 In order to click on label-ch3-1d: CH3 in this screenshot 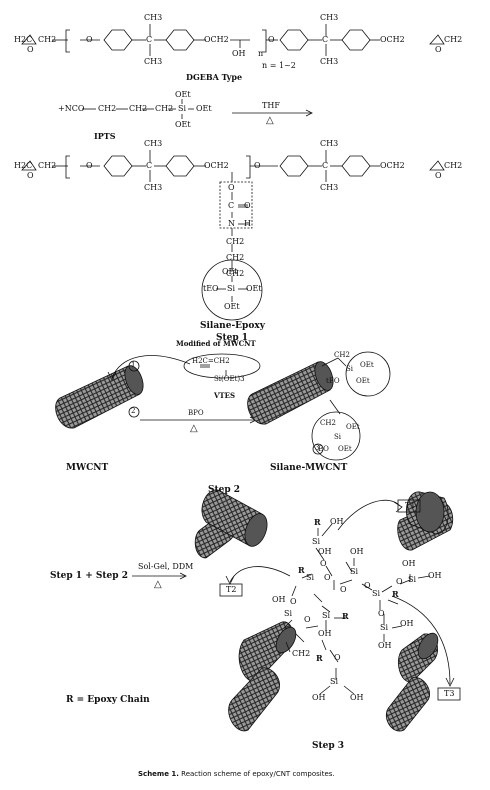, I will do `click(329, 61)`.